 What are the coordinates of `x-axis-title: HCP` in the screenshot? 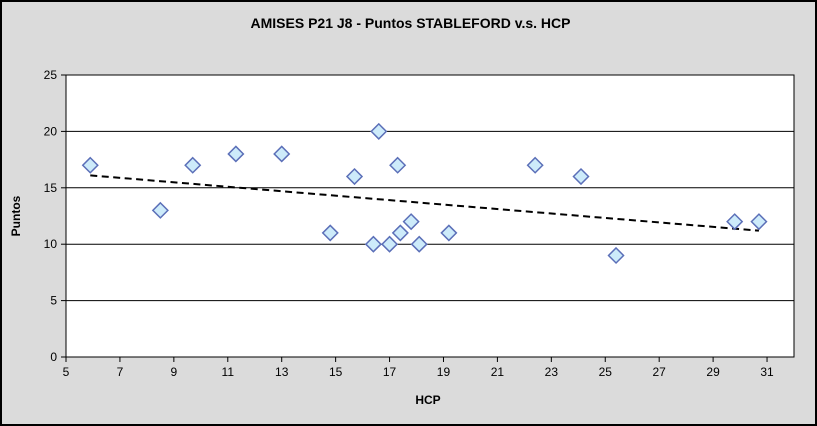 It's located at (428, 400).